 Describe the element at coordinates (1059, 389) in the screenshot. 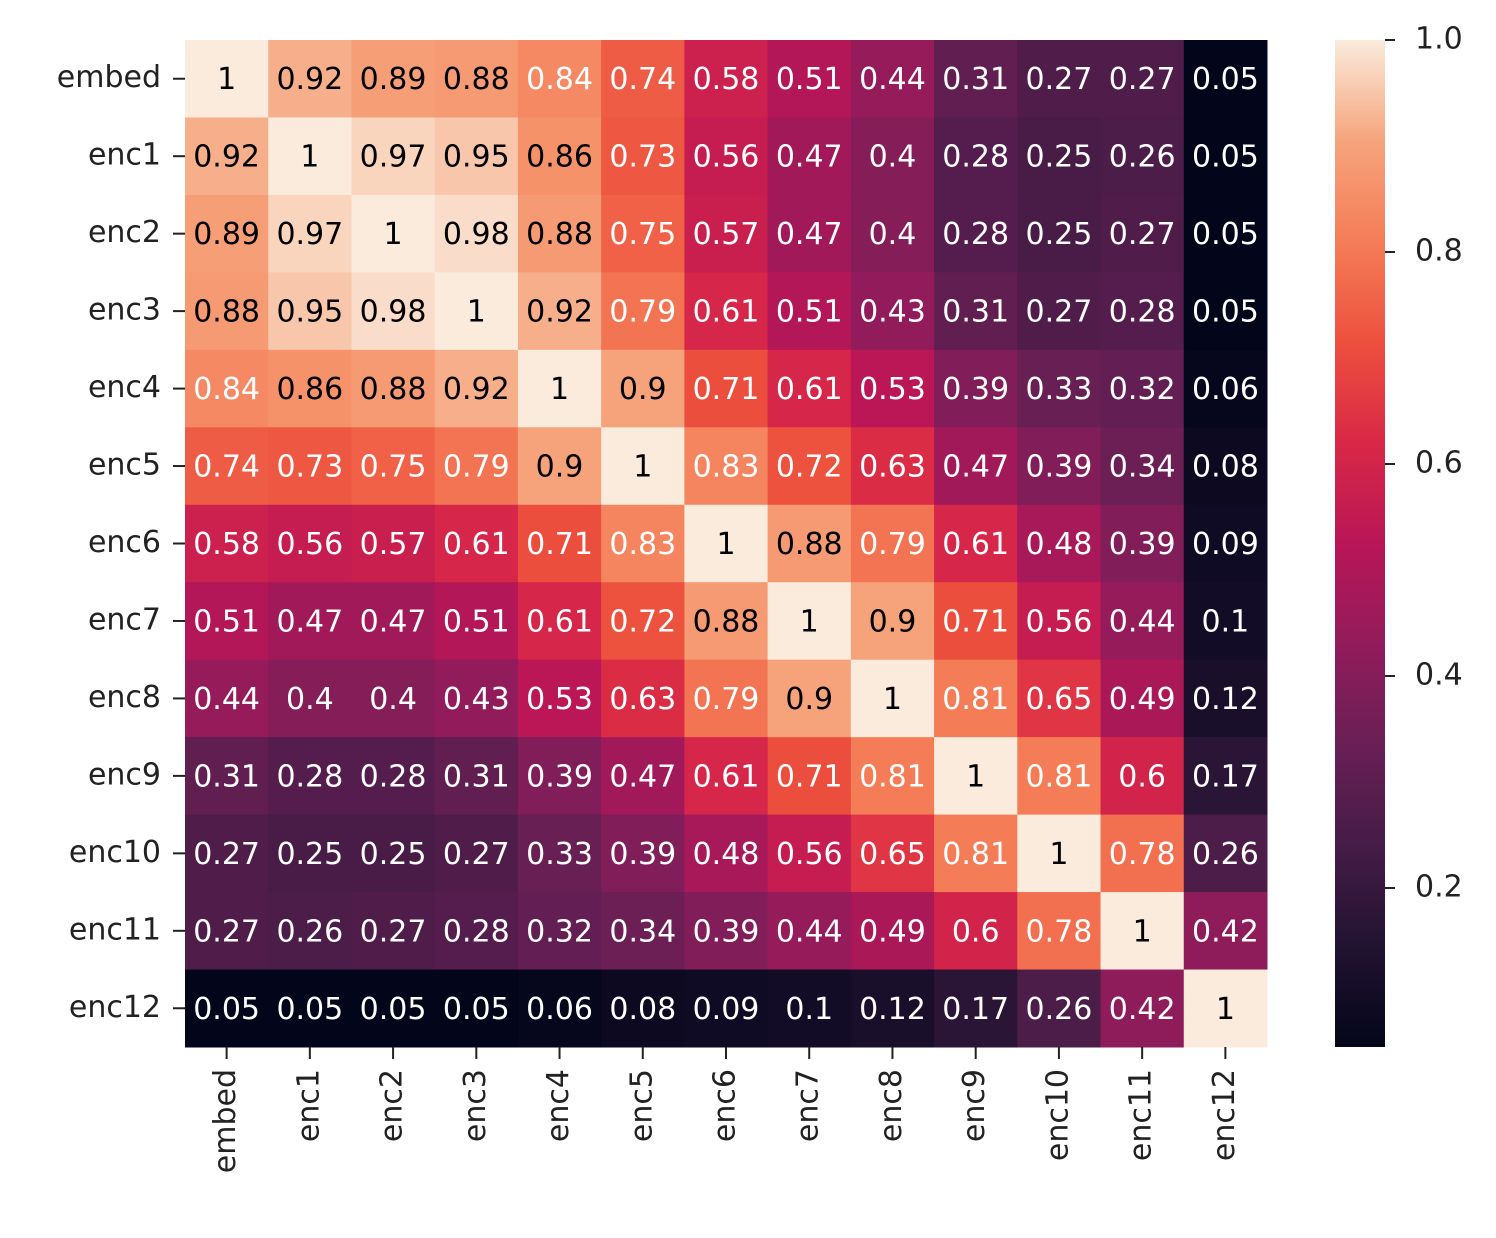

I see `cell-label: 0.33` at that location.